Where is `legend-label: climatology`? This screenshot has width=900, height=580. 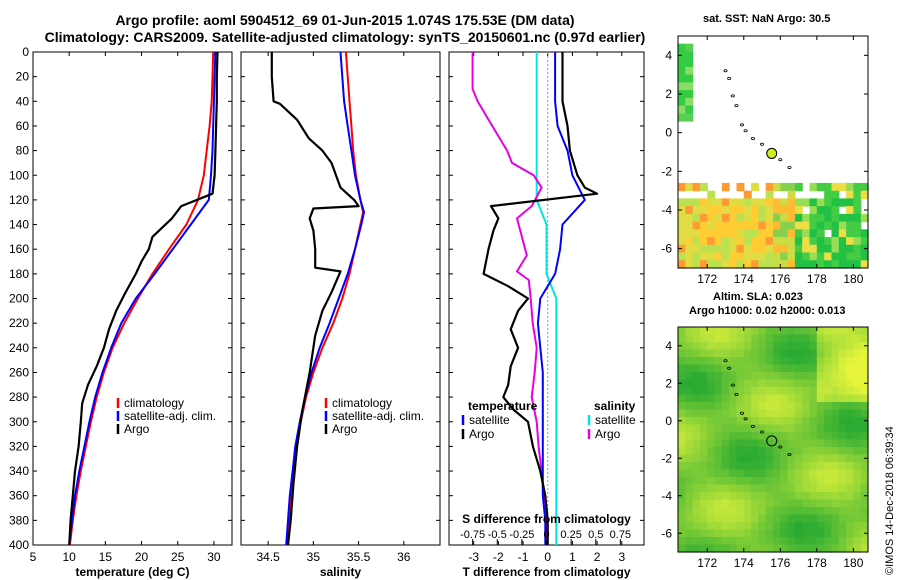 legend-label: climatology is located at coordinates (362, 403).